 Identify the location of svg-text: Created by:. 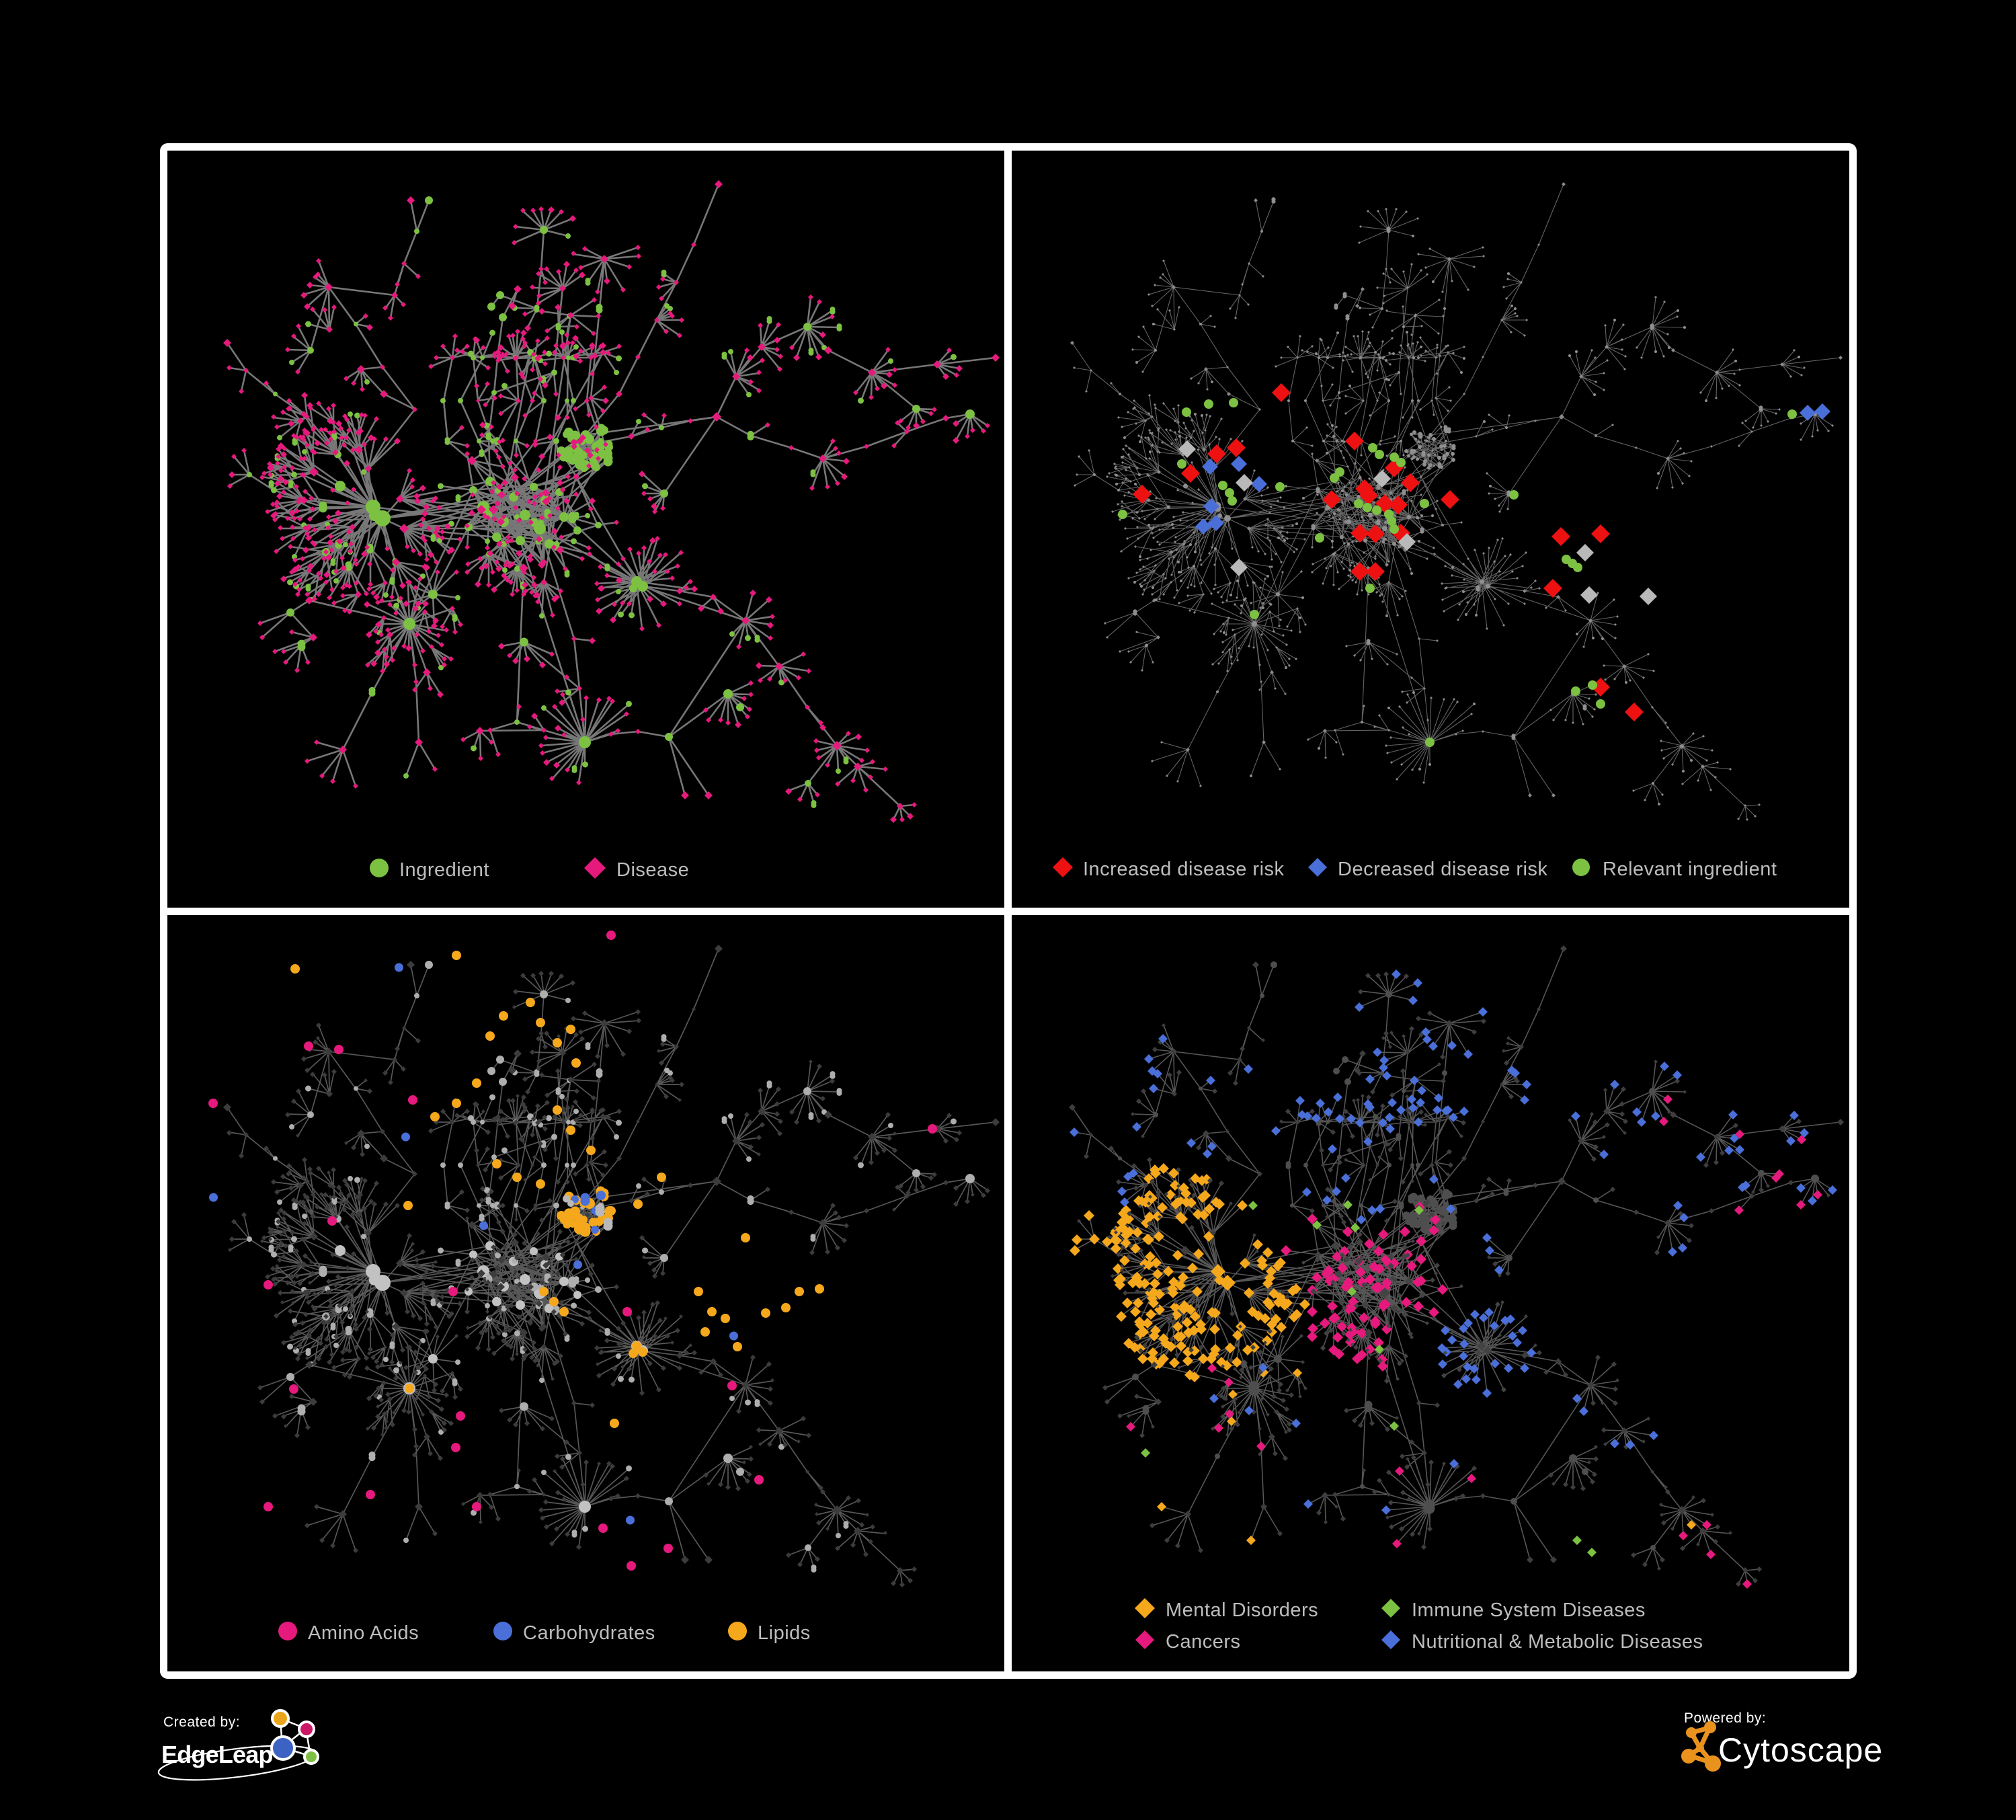
(201, 1722).